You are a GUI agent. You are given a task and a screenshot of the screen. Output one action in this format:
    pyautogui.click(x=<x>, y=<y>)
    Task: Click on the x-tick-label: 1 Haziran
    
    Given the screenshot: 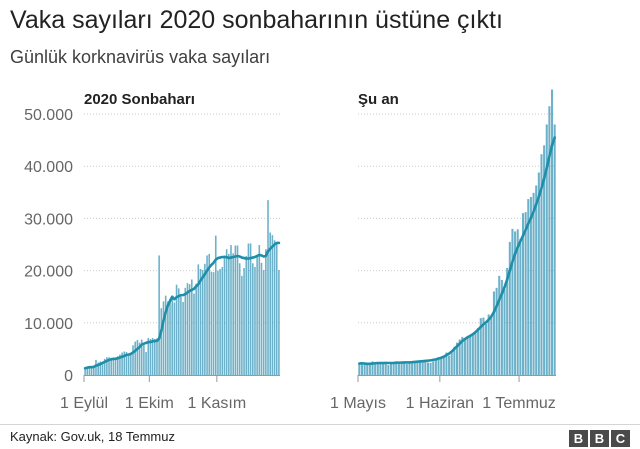 What is the action you would take?
    pyautogui.click(x=440, y=403)
    